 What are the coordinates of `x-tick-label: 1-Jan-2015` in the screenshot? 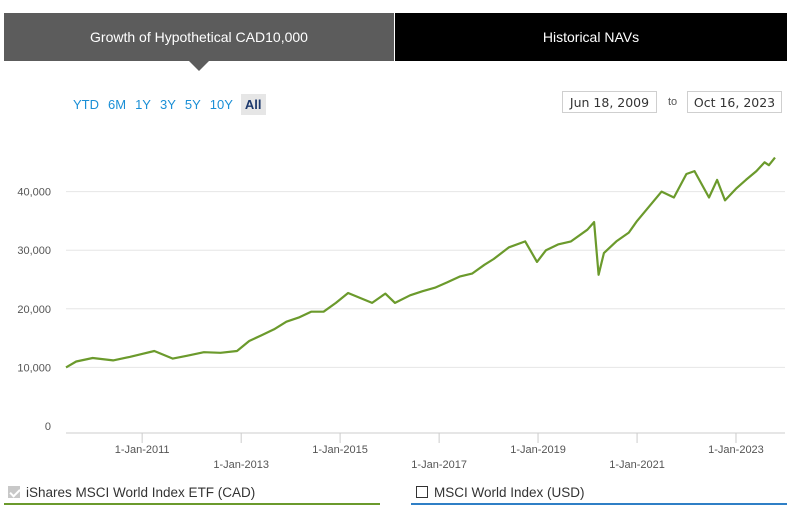 It's located at (340, 450).